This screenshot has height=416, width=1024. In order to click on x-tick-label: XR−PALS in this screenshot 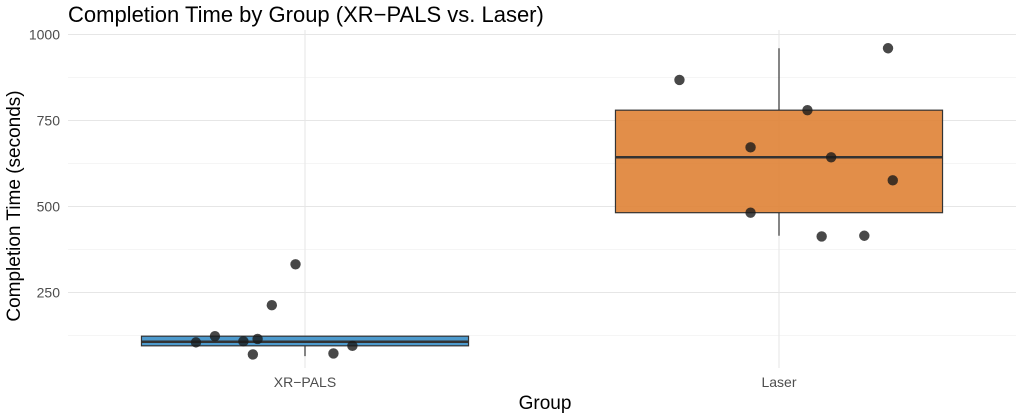, I will do `click(305, 382)`.